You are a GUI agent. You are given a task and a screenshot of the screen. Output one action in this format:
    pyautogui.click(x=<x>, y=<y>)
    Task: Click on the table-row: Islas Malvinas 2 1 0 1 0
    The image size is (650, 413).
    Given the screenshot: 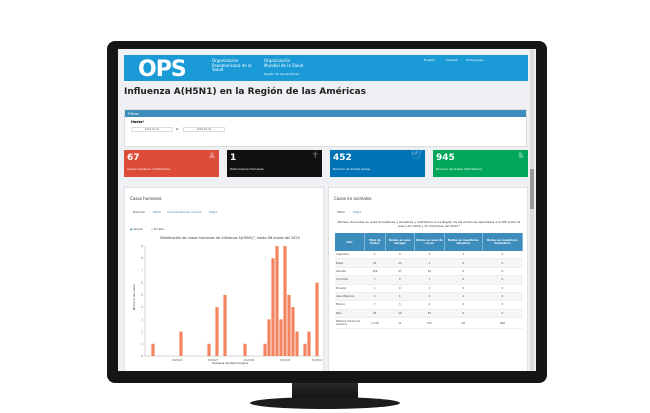 What is the action you would take?
    pyautogui.click(x=429, y=297)
    